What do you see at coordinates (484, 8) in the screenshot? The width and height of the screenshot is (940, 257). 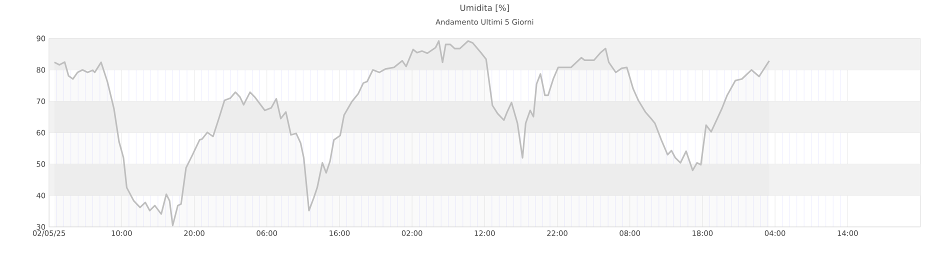 I see `chart-title: Umidita [%]` at bounding box center [484, 8].